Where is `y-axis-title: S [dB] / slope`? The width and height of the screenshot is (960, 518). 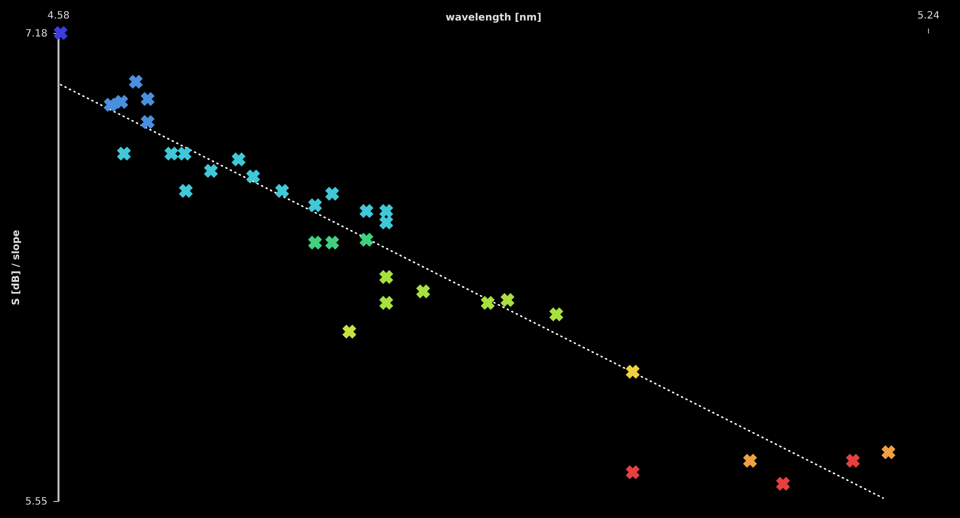 y-axis-title: S [dB] / slope is located at coordinates (16, 268).